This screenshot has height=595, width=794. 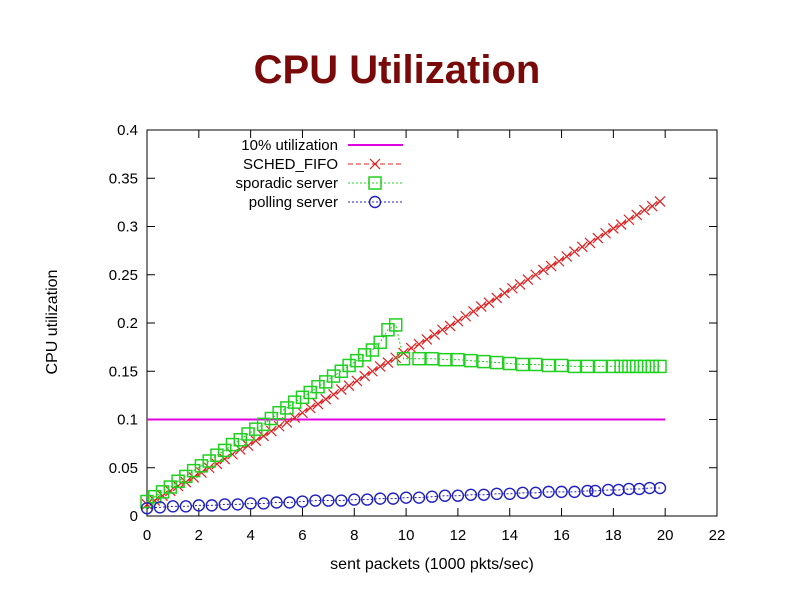 What do you see at coordinates (432, 564) in the screenshot?
I see `x-axis-label: sent packets (1000 pkts/sec)` at bounding box center [432, 564].